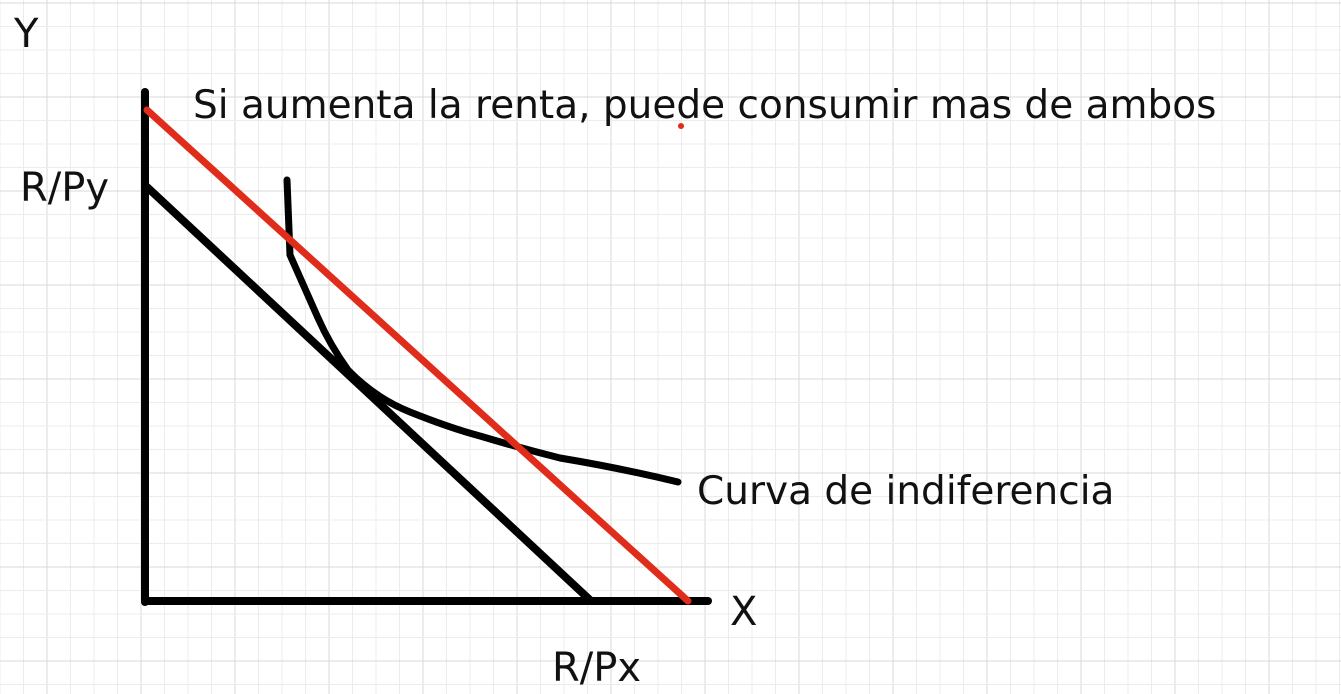 This screenshot has width=1341, height=694. Describe the element at coordinates (482, 331) in the screenshot. I see `indifference-curve` at that location.